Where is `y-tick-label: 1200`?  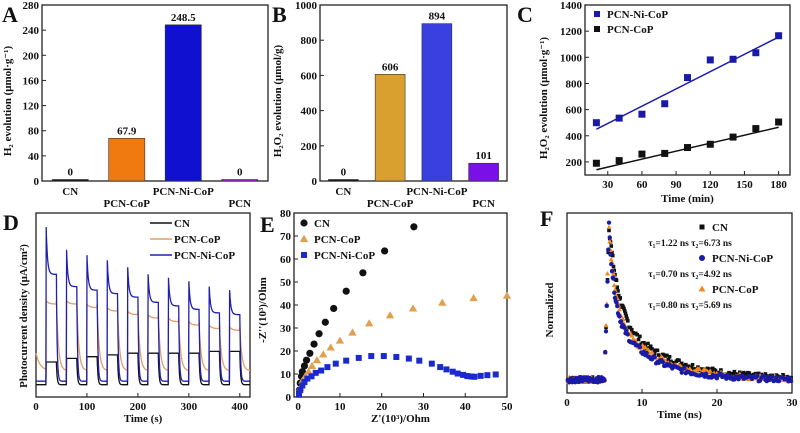 y-tick-label: 1200 is located at coordinates (571, 32).